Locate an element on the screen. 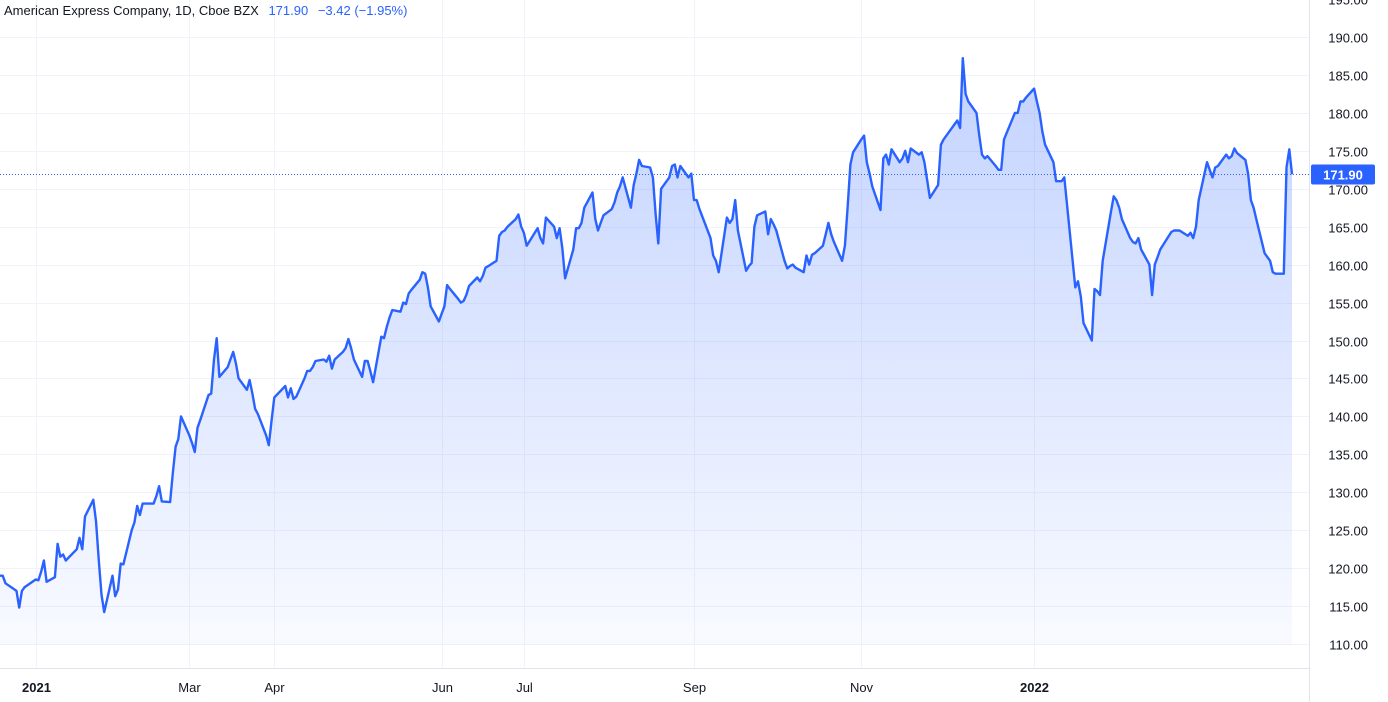 The image size is (1388, 702). y-tick-label: 180.00 is located at coordinates (1348, 114).